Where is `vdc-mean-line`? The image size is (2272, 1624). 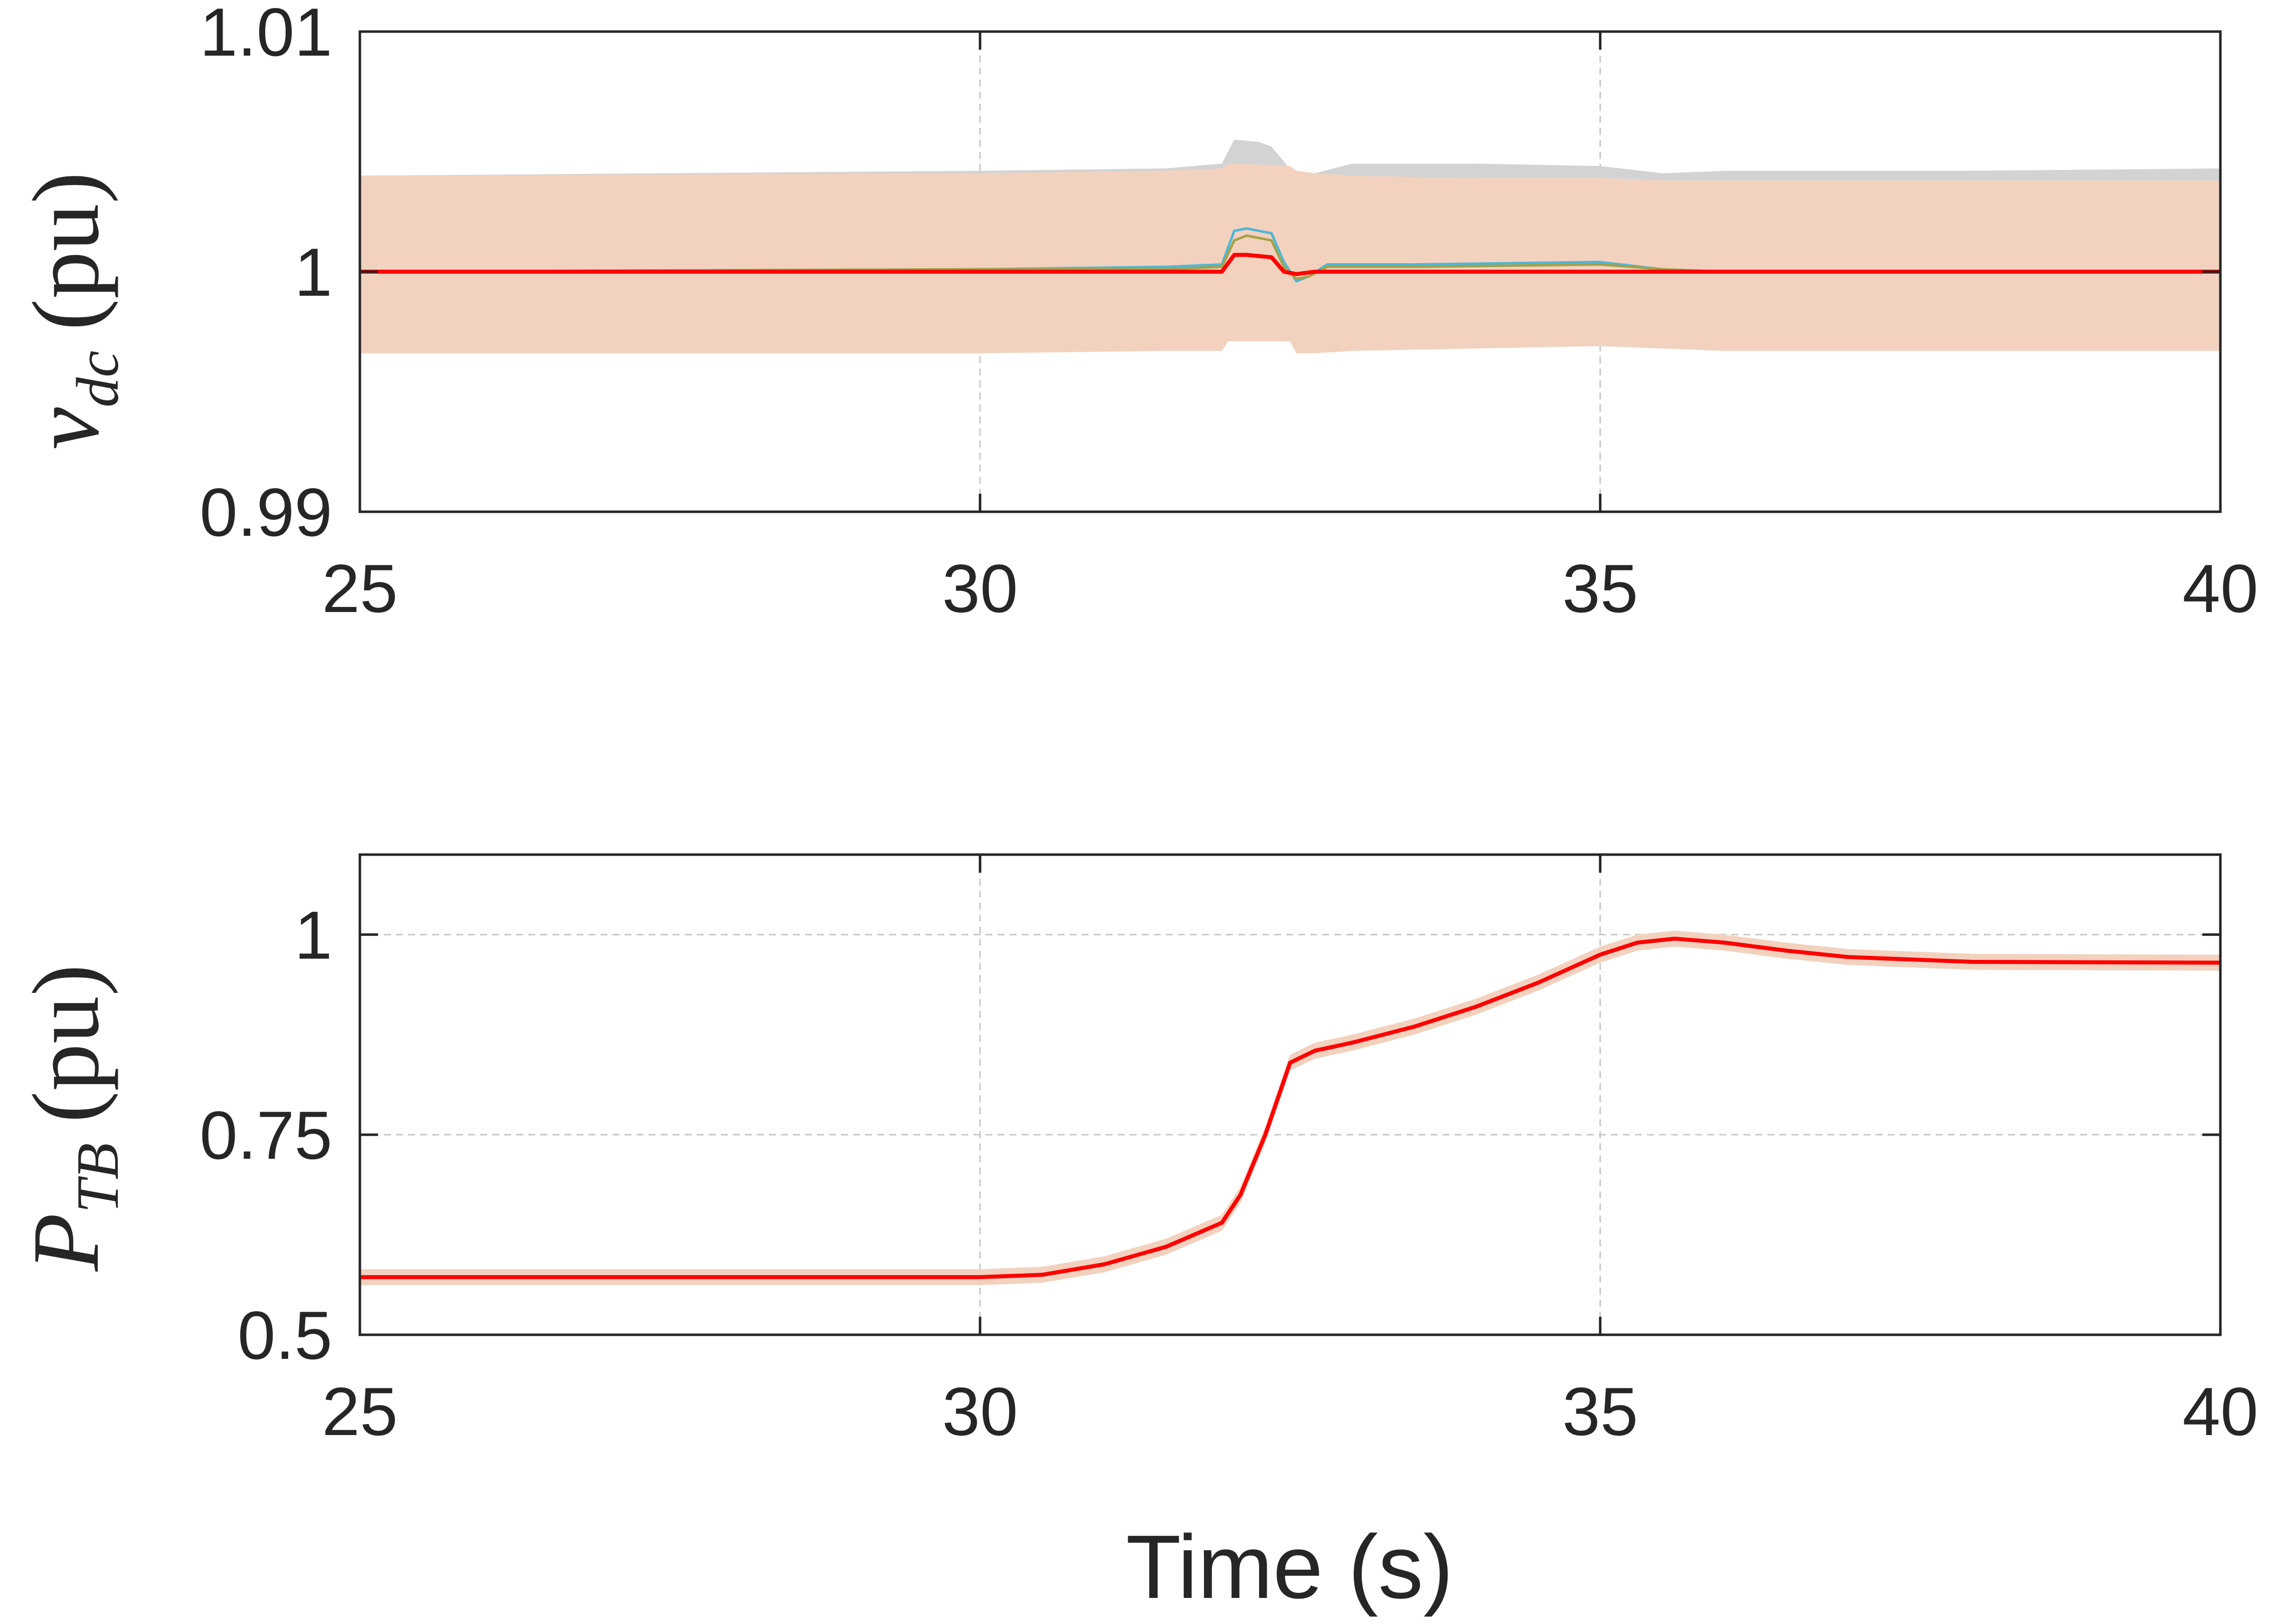
vdc-mean-line is located at coordinates (1290, 264).